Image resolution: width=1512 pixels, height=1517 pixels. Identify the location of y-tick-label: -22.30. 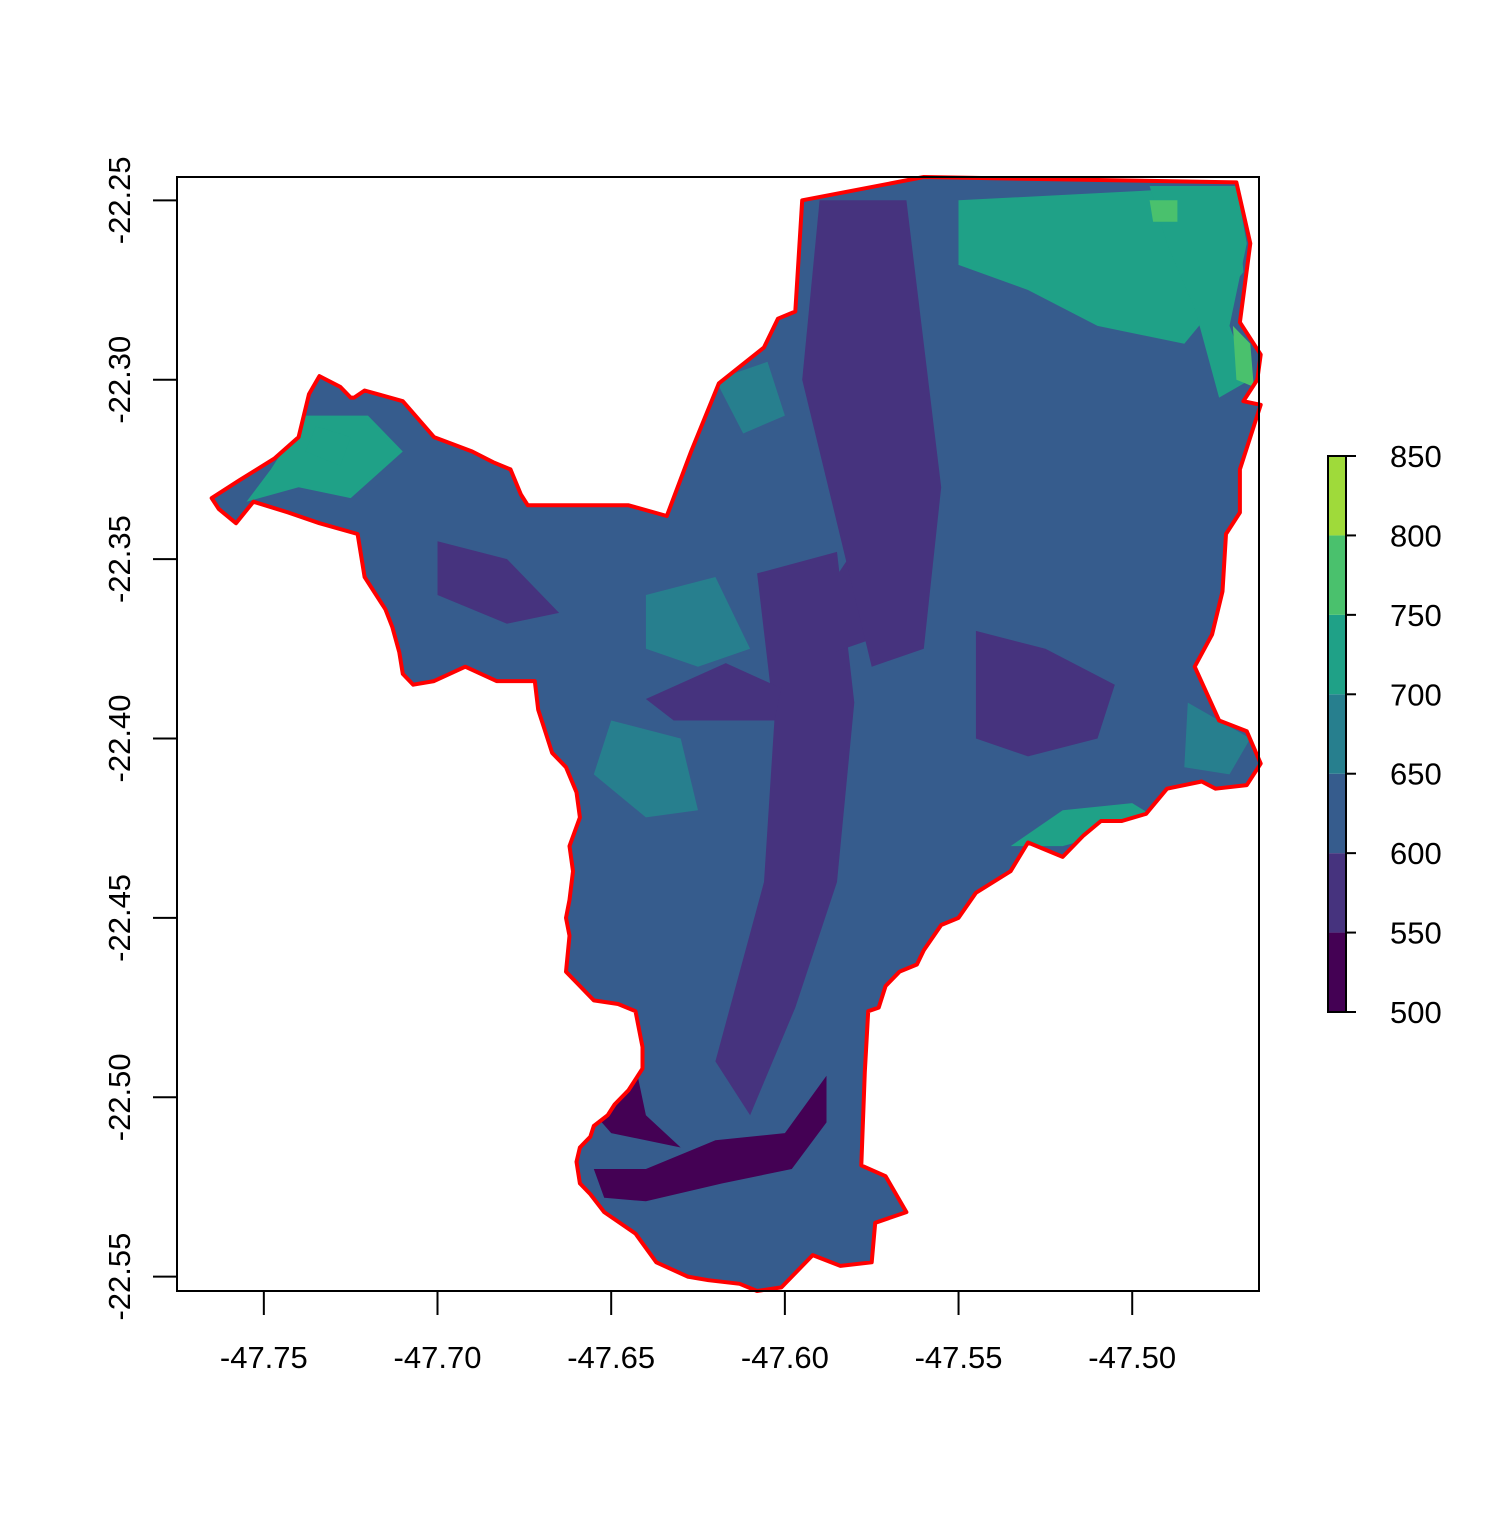
(119, 380).